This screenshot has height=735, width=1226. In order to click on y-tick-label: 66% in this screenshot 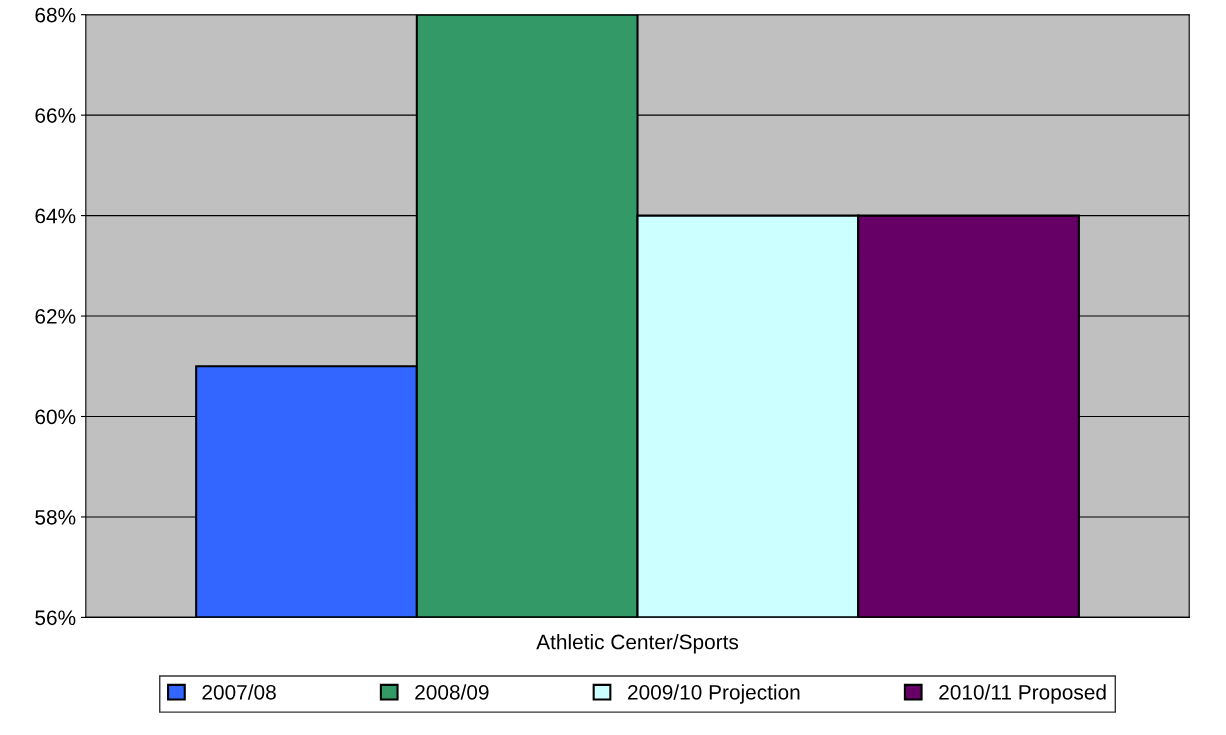, I will do `click(55, 115)`.